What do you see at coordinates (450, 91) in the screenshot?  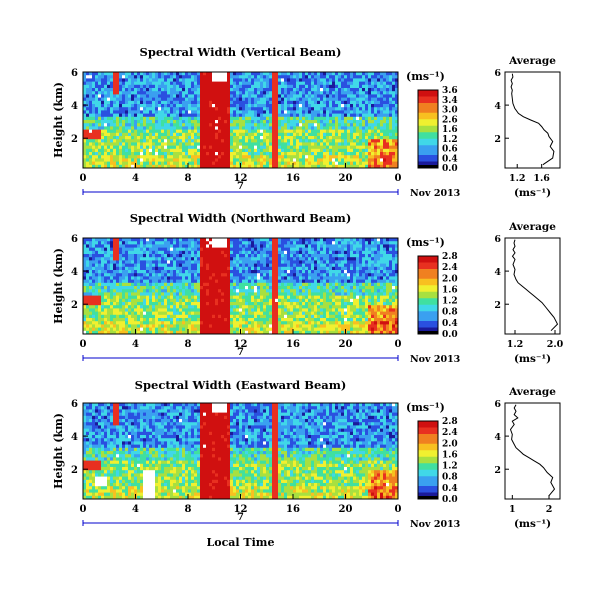 I see `colorbar-tick-label: 3.6` at bounding box center [450, 91].